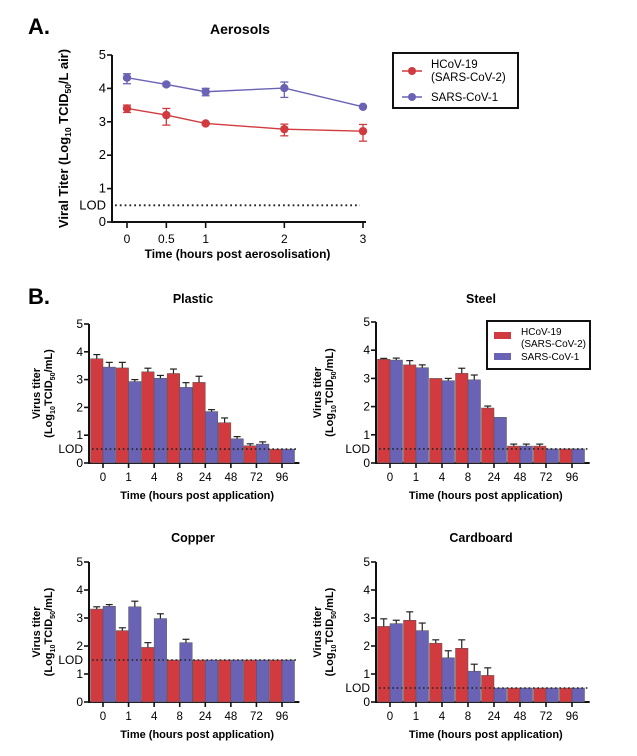 This screenshot has height=756, width=637. Describe the element at coordinates (481, 299) in the screenshot. I see `chart-title: Steel` at that location.